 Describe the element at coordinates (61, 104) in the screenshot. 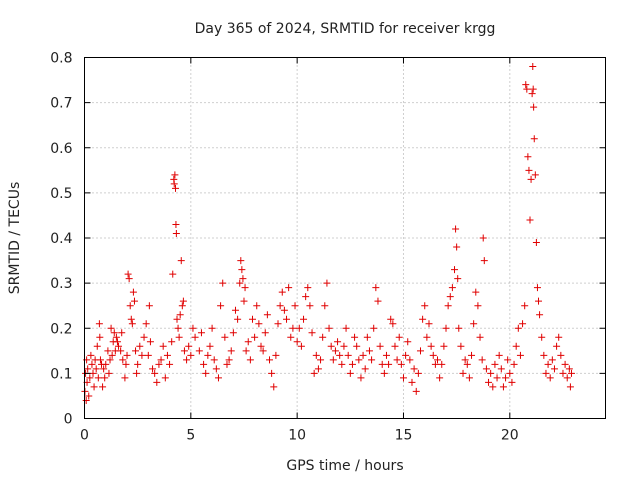

I see `y-tick-label: 0.7` at that location.